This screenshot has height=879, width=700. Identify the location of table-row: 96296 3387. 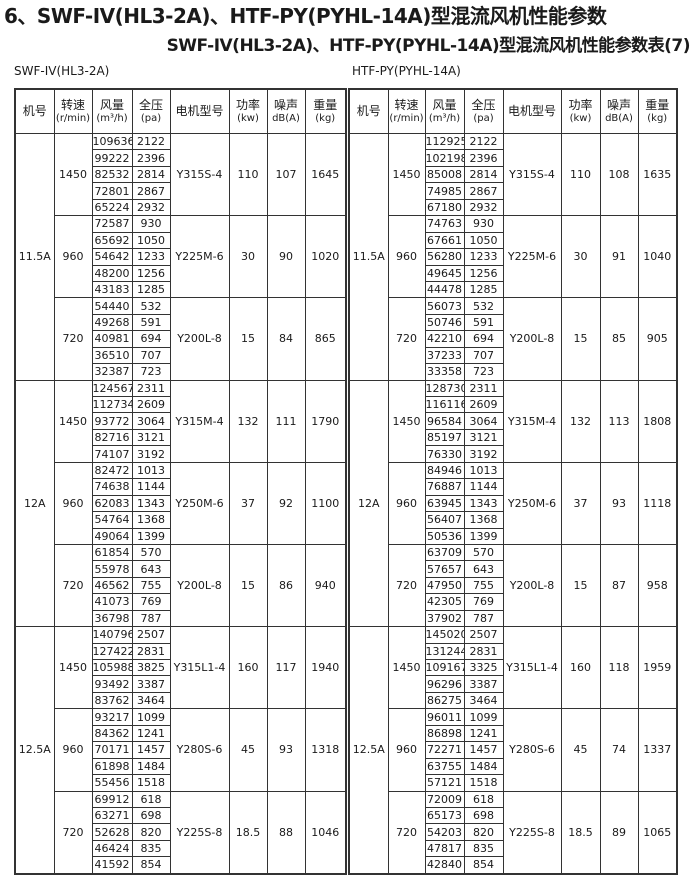
(513, 684).